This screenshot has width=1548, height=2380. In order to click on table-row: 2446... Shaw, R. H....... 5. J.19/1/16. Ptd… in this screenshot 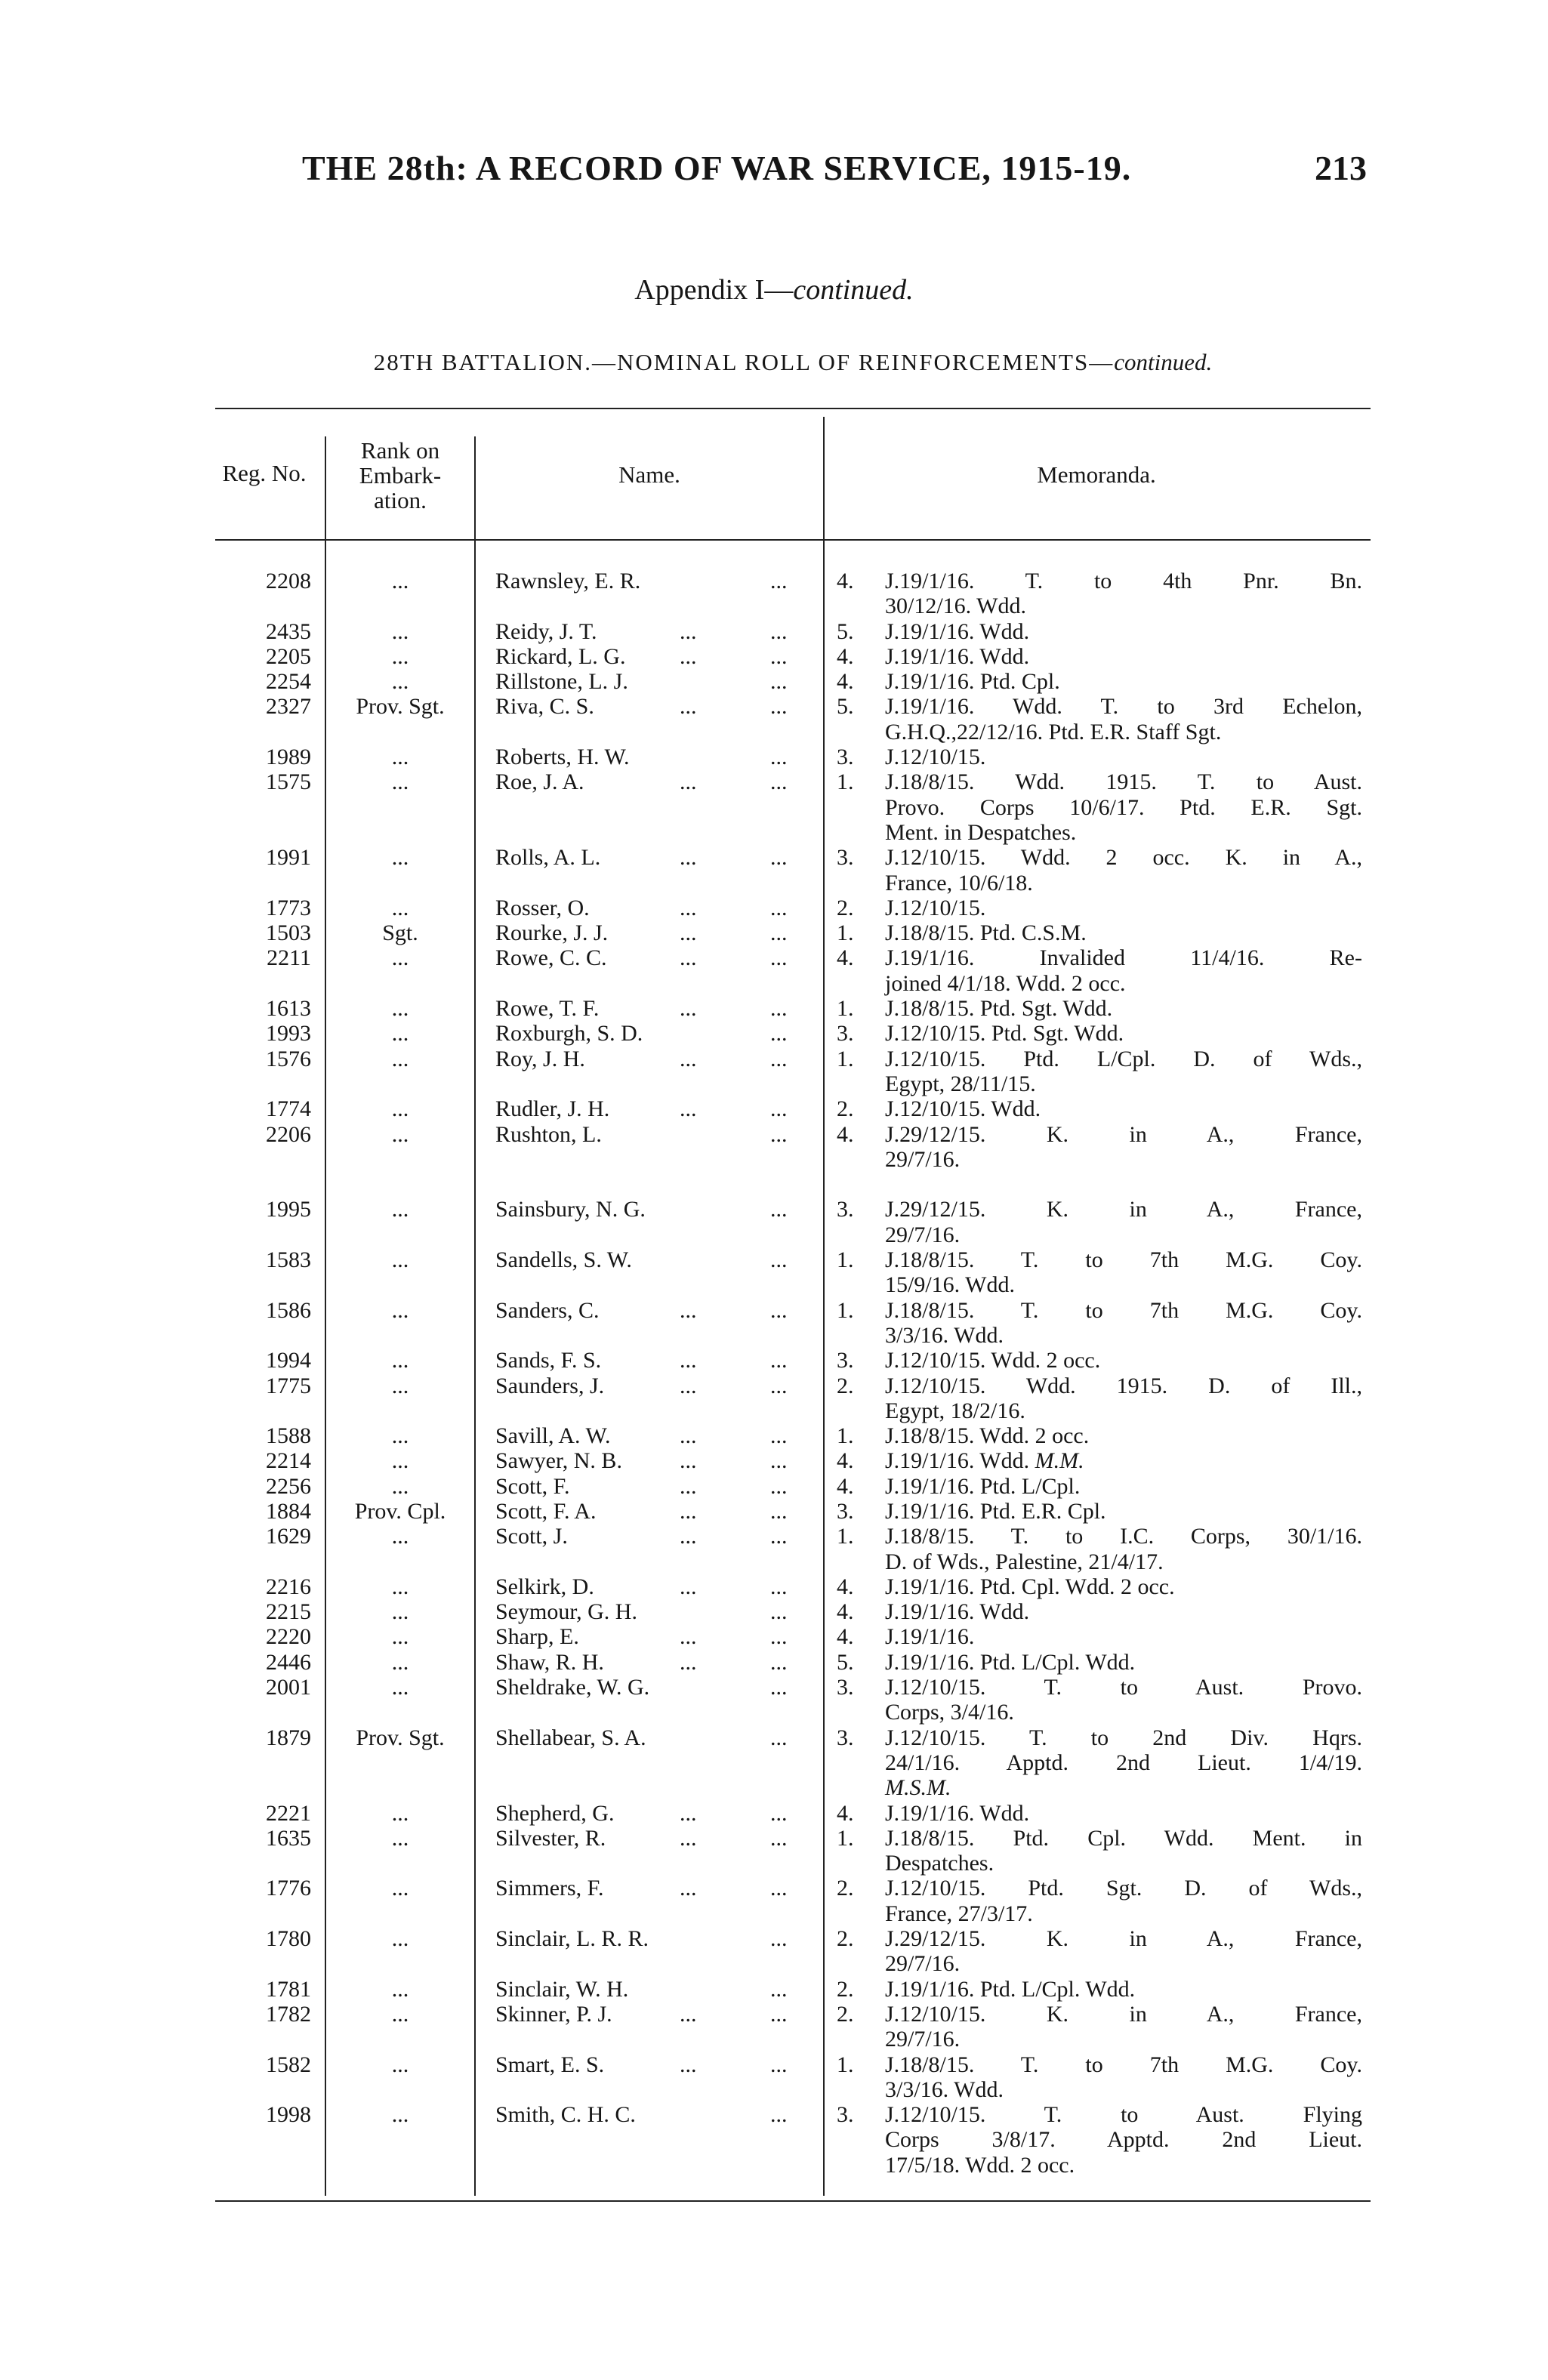, I will do `click(774, 1662)`.